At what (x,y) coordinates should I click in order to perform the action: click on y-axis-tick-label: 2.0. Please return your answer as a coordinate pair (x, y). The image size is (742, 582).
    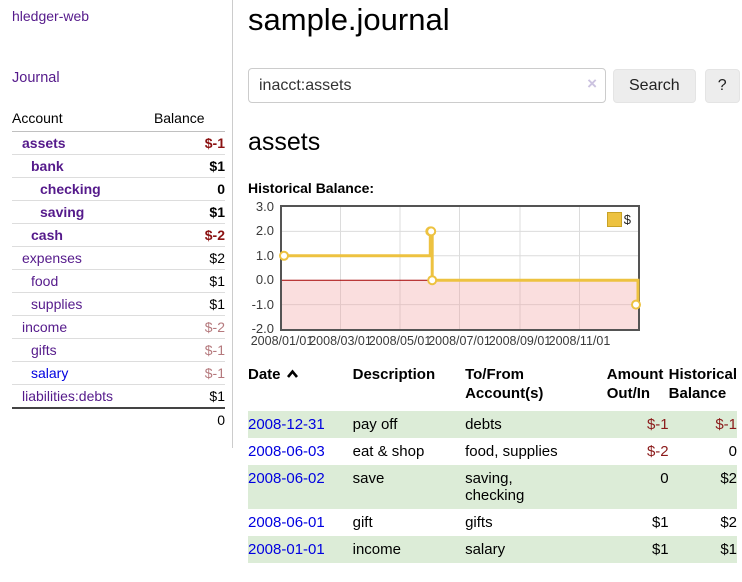
    Looking at the image, I should click on (264, 231).